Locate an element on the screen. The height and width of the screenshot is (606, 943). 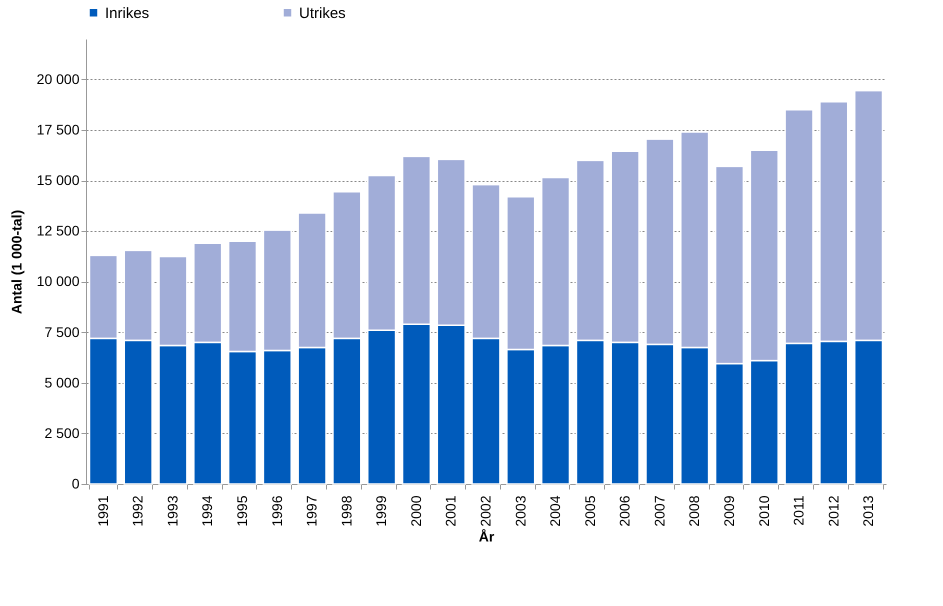
x-tick-label: 2007 is located at coordinates (659, 511).